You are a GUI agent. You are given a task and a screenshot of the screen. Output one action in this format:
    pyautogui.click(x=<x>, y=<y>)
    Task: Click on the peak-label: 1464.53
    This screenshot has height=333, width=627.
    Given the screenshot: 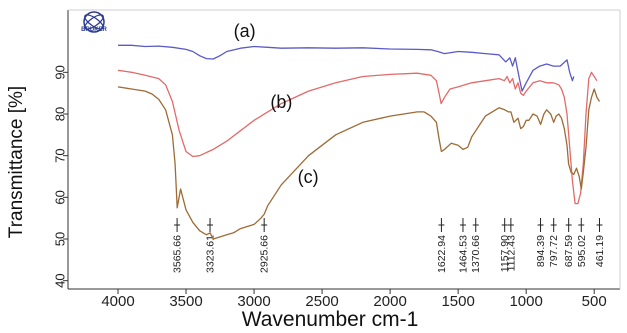 What is the action you would take?
    pyautogui.click(x=463, y=254)
    